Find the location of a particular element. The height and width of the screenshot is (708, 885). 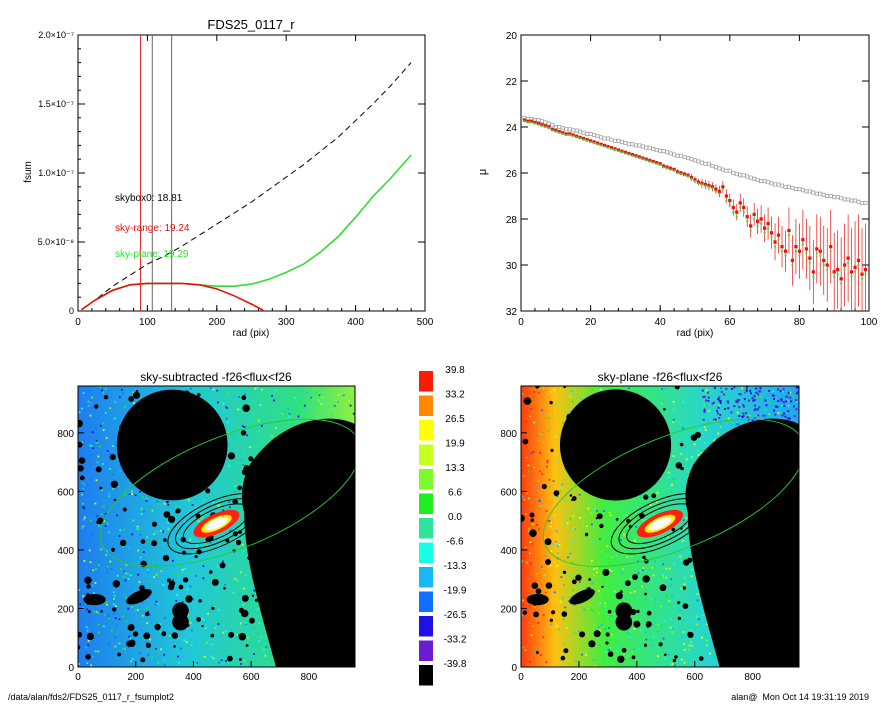

y-tick-label: 800 is located at coordinates (65, 434).